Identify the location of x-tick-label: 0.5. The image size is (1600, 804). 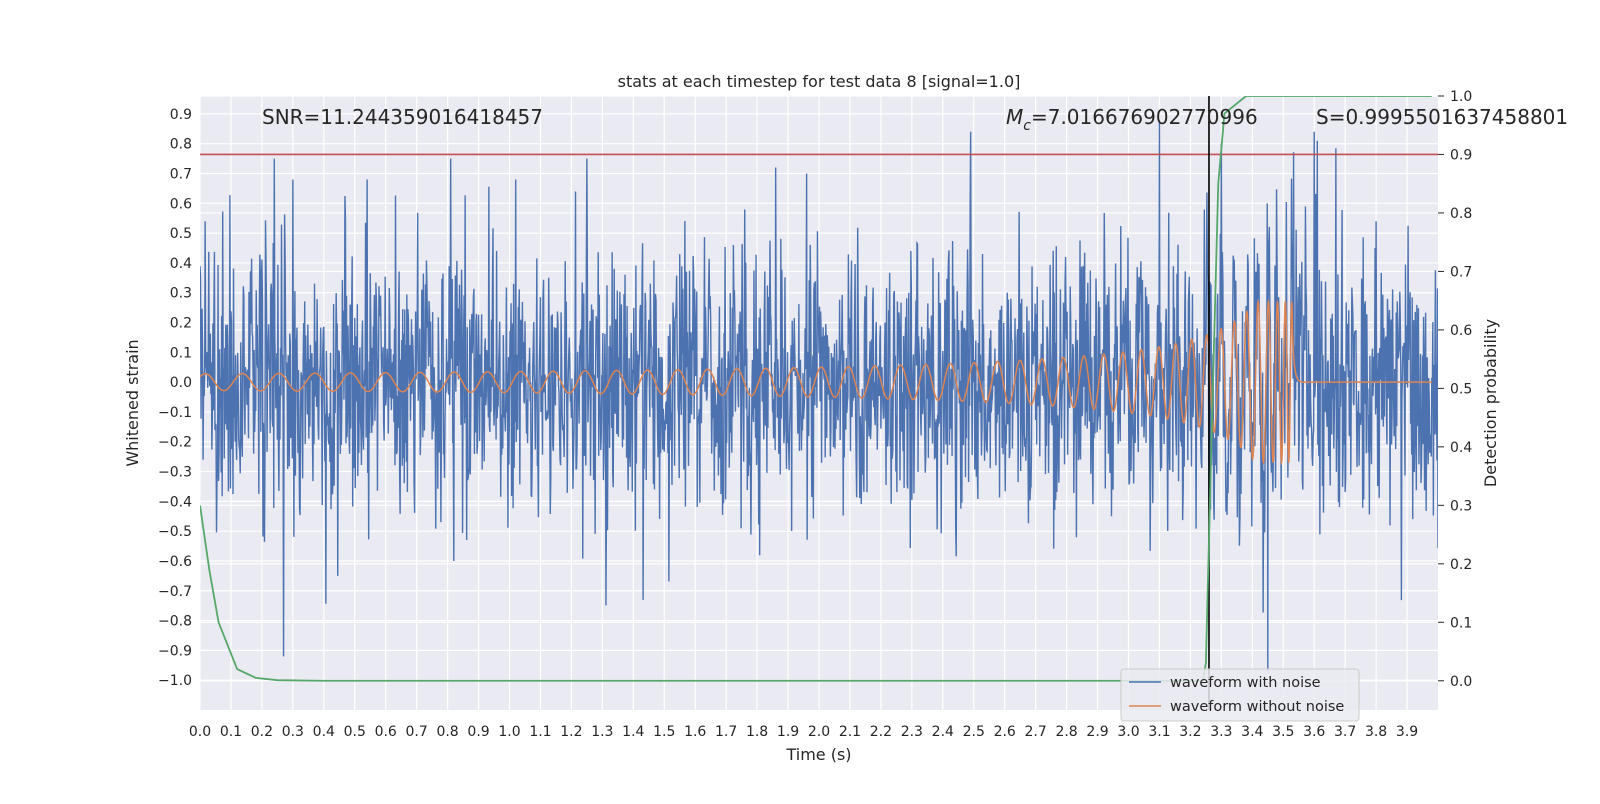
(355, 732).